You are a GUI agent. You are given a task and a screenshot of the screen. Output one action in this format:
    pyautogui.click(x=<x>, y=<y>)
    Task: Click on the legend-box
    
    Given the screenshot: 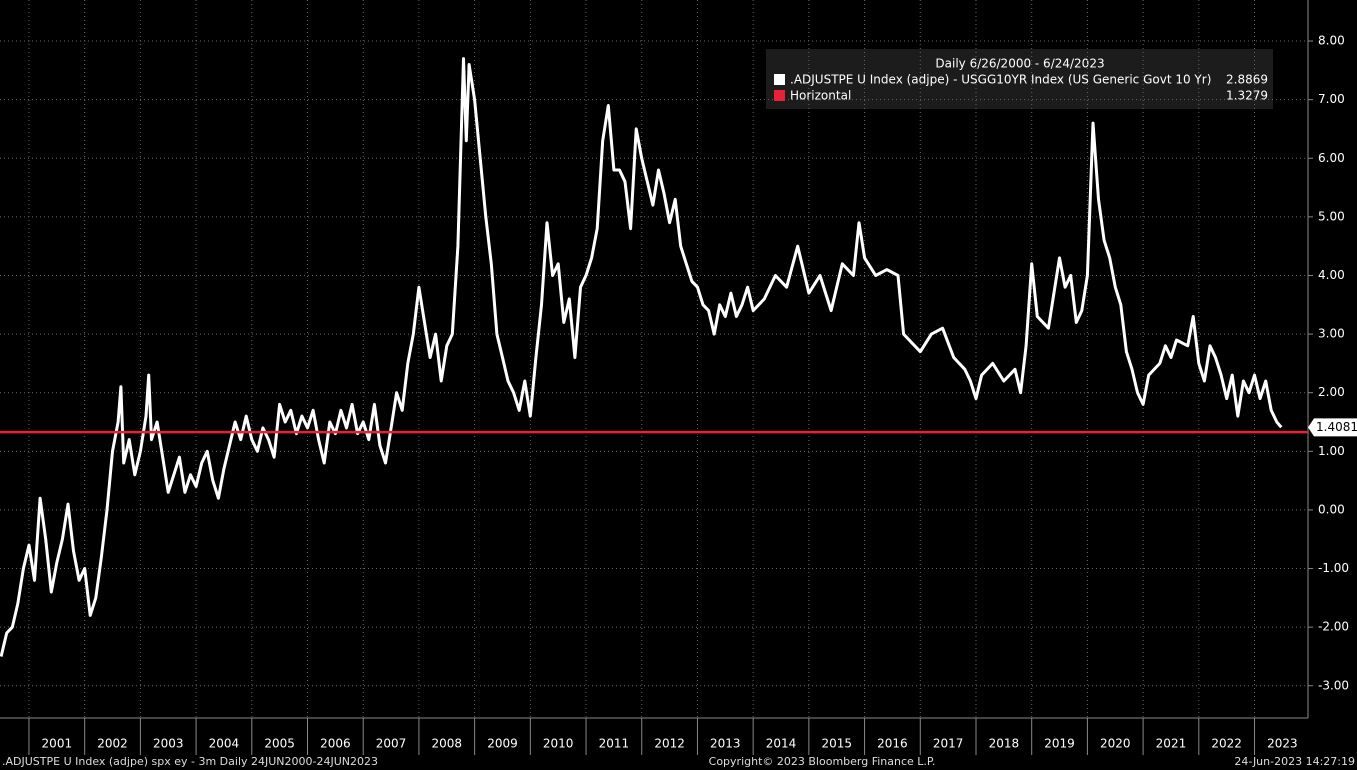 What is the action you would take?
    pyautogui.click(x=1019, y=79)
    